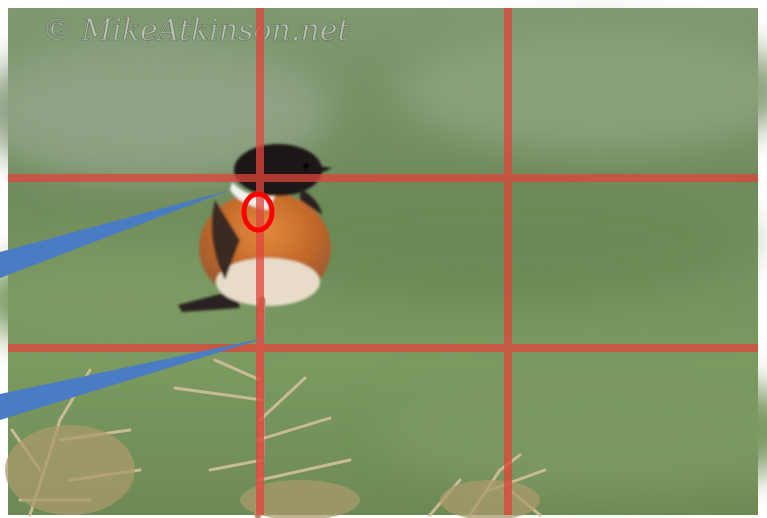  I want to click on watermark: © MikeAtkinson.net, so click(196, 30).